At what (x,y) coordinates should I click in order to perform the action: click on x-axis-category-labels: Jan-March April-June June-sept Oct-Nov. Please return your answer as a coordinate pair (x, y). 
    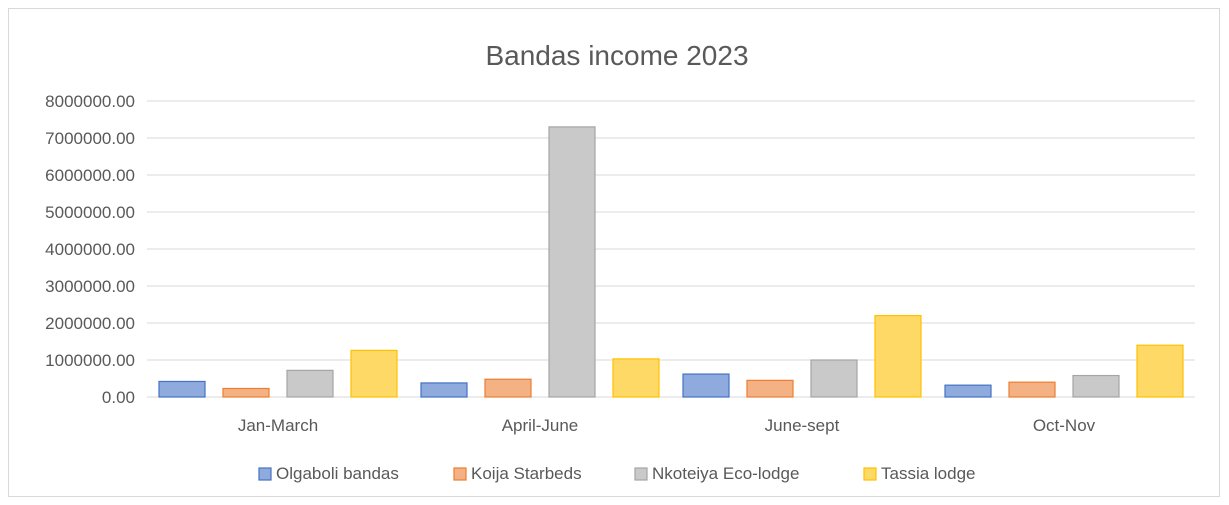
    Looking at the image, I should click on (667, 425).